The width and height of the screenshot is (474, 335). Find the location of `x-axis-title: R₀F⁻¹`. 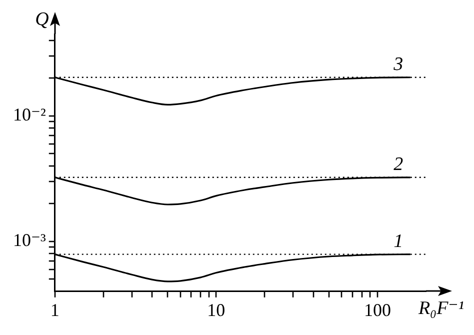

x-axis-title: R₀F⁻¹ is located at coordinates (440, 308).